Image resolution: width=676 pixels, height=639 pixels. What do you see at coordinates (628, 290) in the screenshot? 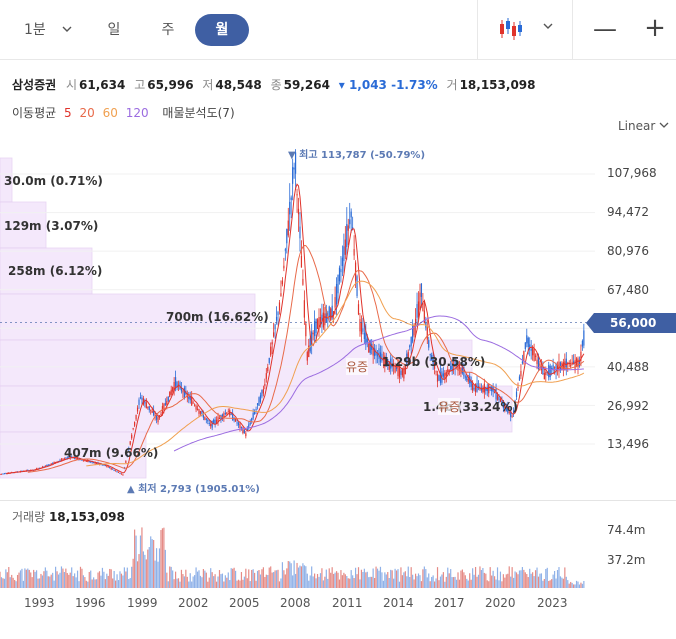
I see `y-tick-label: 67,480` at bounding box center [628, 290].